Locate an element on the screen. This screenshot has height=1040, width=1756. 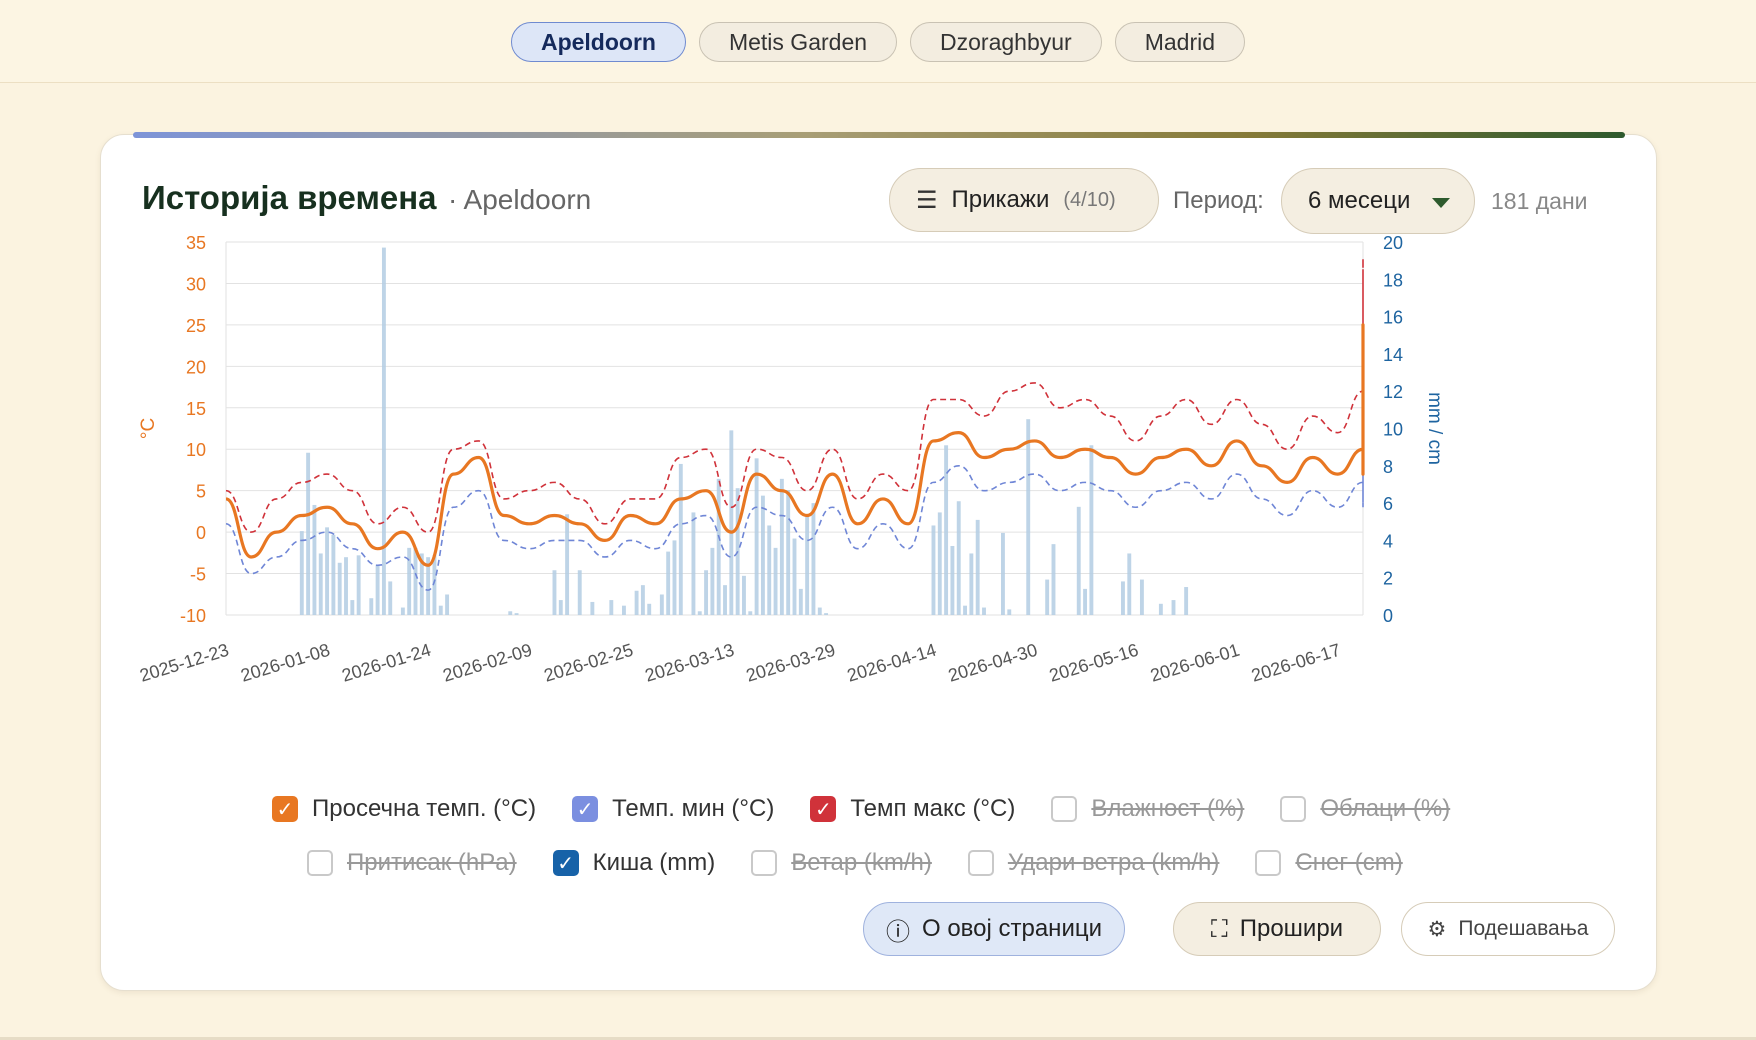
settings-button: ⚙ Подешавања is located at coordinates (1508, 929).